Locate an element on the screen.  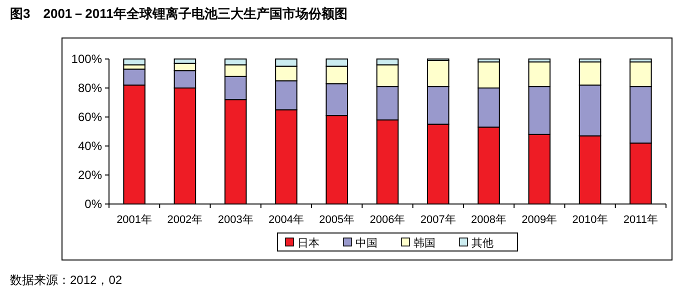
legend-label: 其他 is located at coordinates (483, 243).